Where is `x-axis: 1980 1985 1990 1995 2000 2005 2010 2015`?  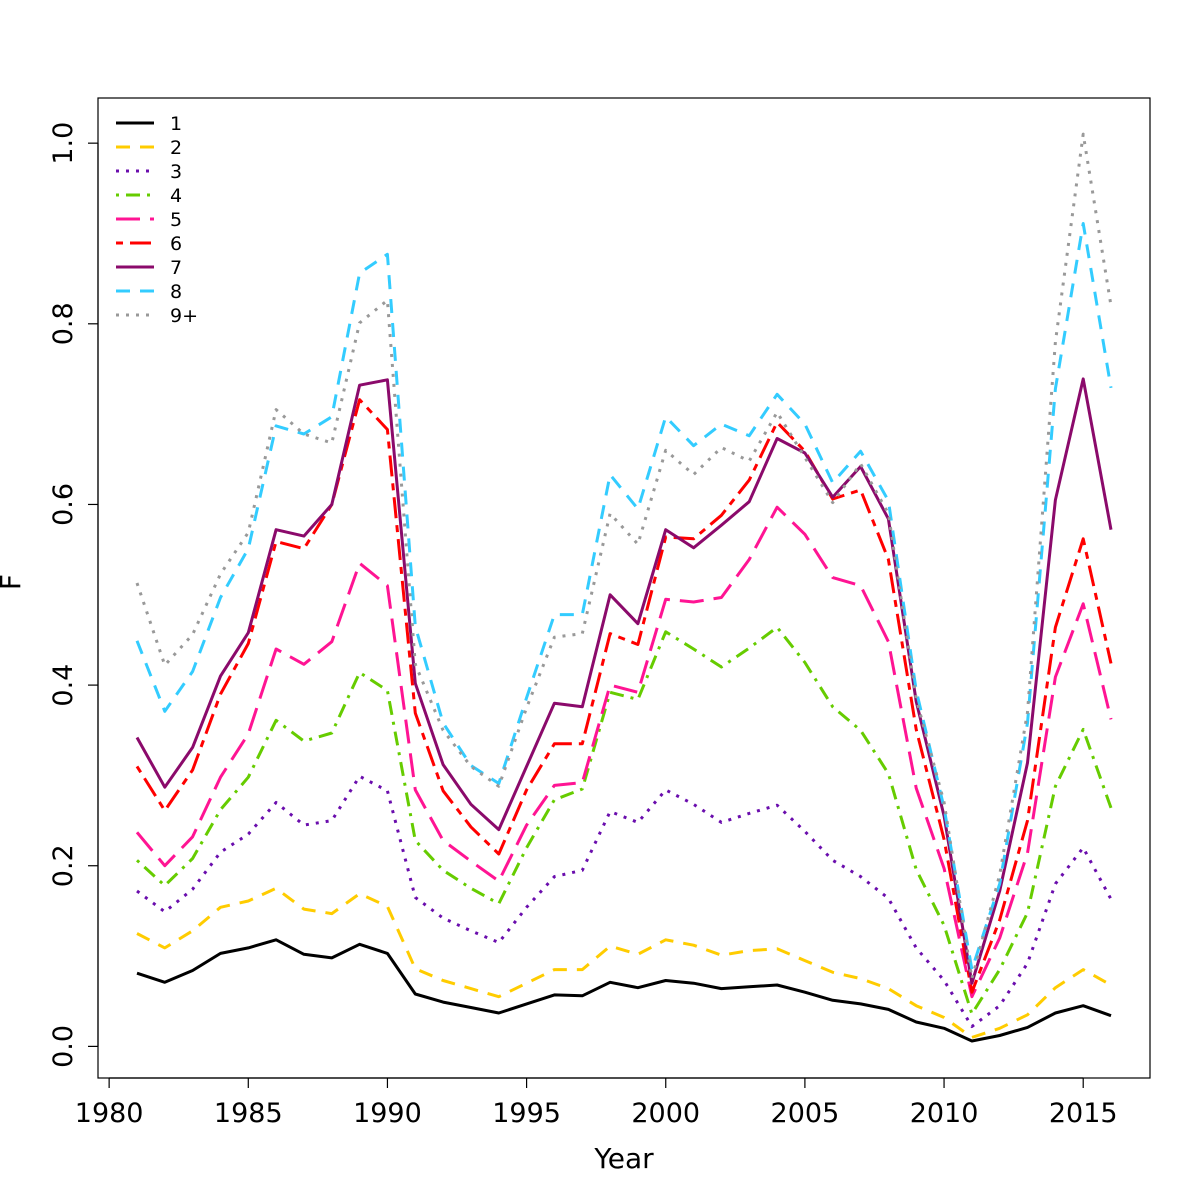
x-axis: 1980 1985 1990 1995 2000 2005 2010 2015 is located at coordinates (596, 1103).